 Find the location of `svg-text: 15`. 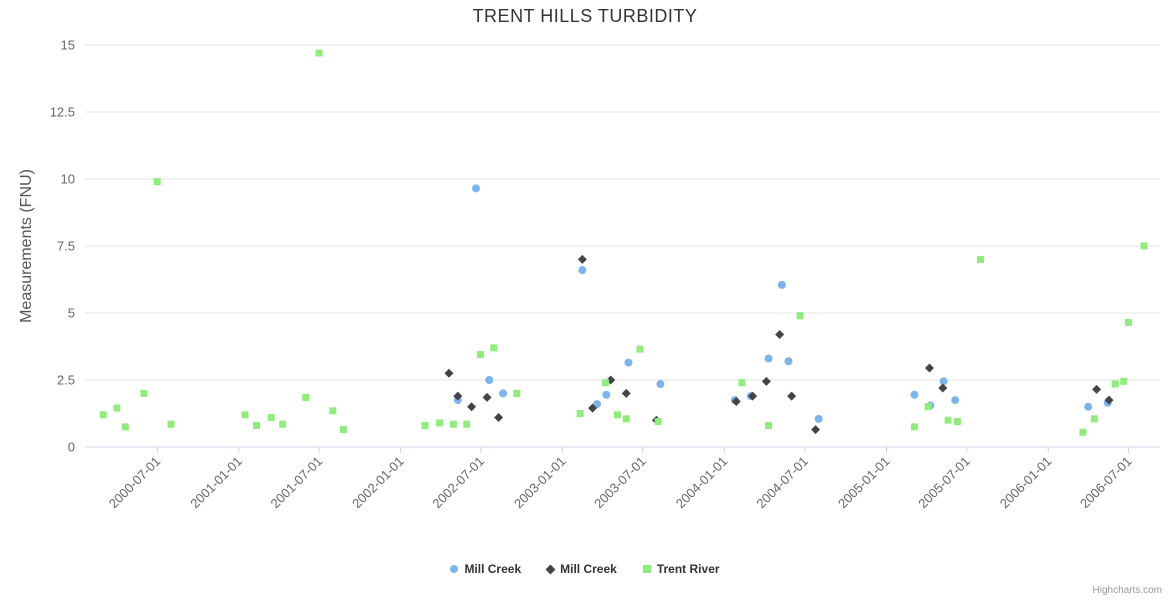

svg-text: 15 is located at coordinates (68, 45).